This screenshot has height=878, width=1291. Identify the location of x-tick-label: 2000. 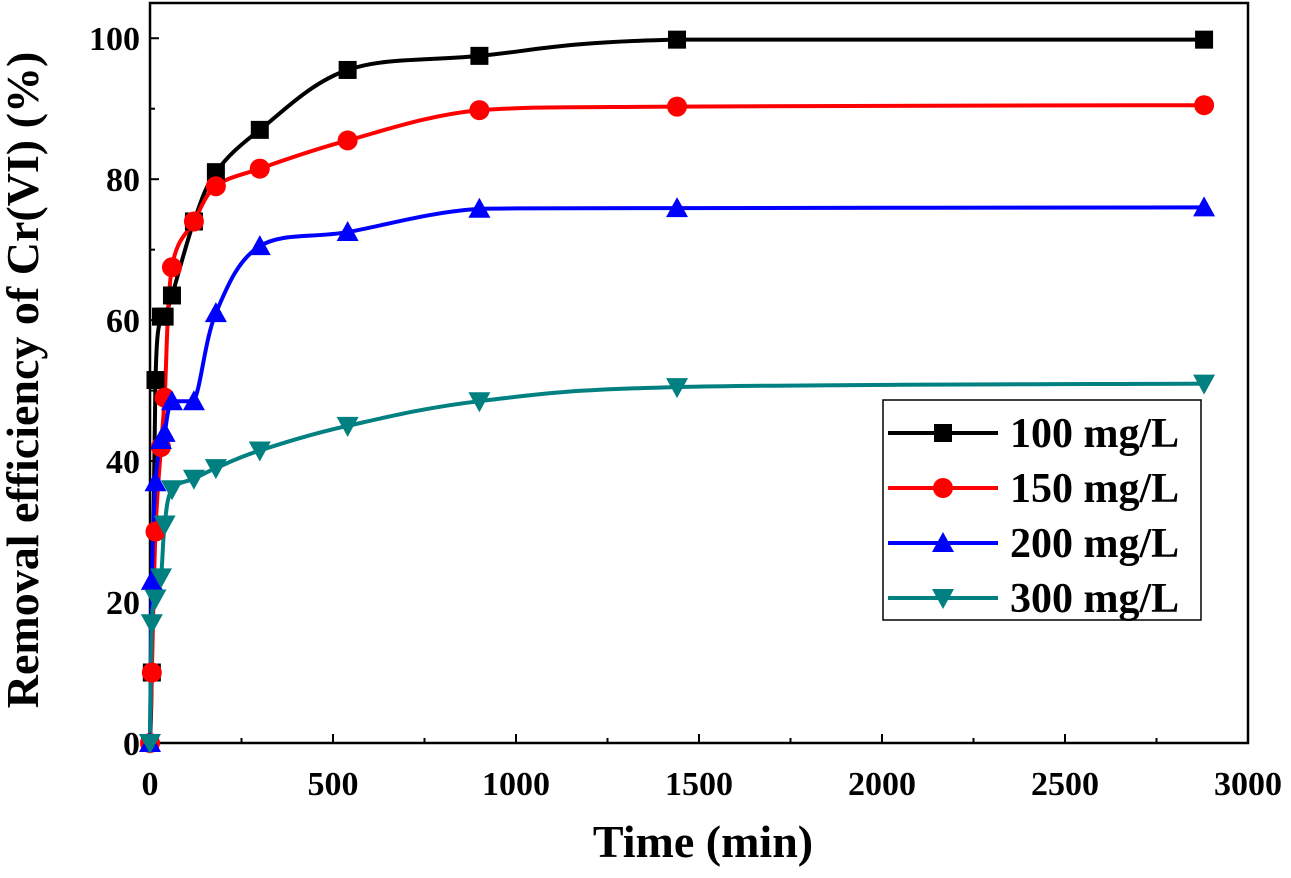
(882, 784).